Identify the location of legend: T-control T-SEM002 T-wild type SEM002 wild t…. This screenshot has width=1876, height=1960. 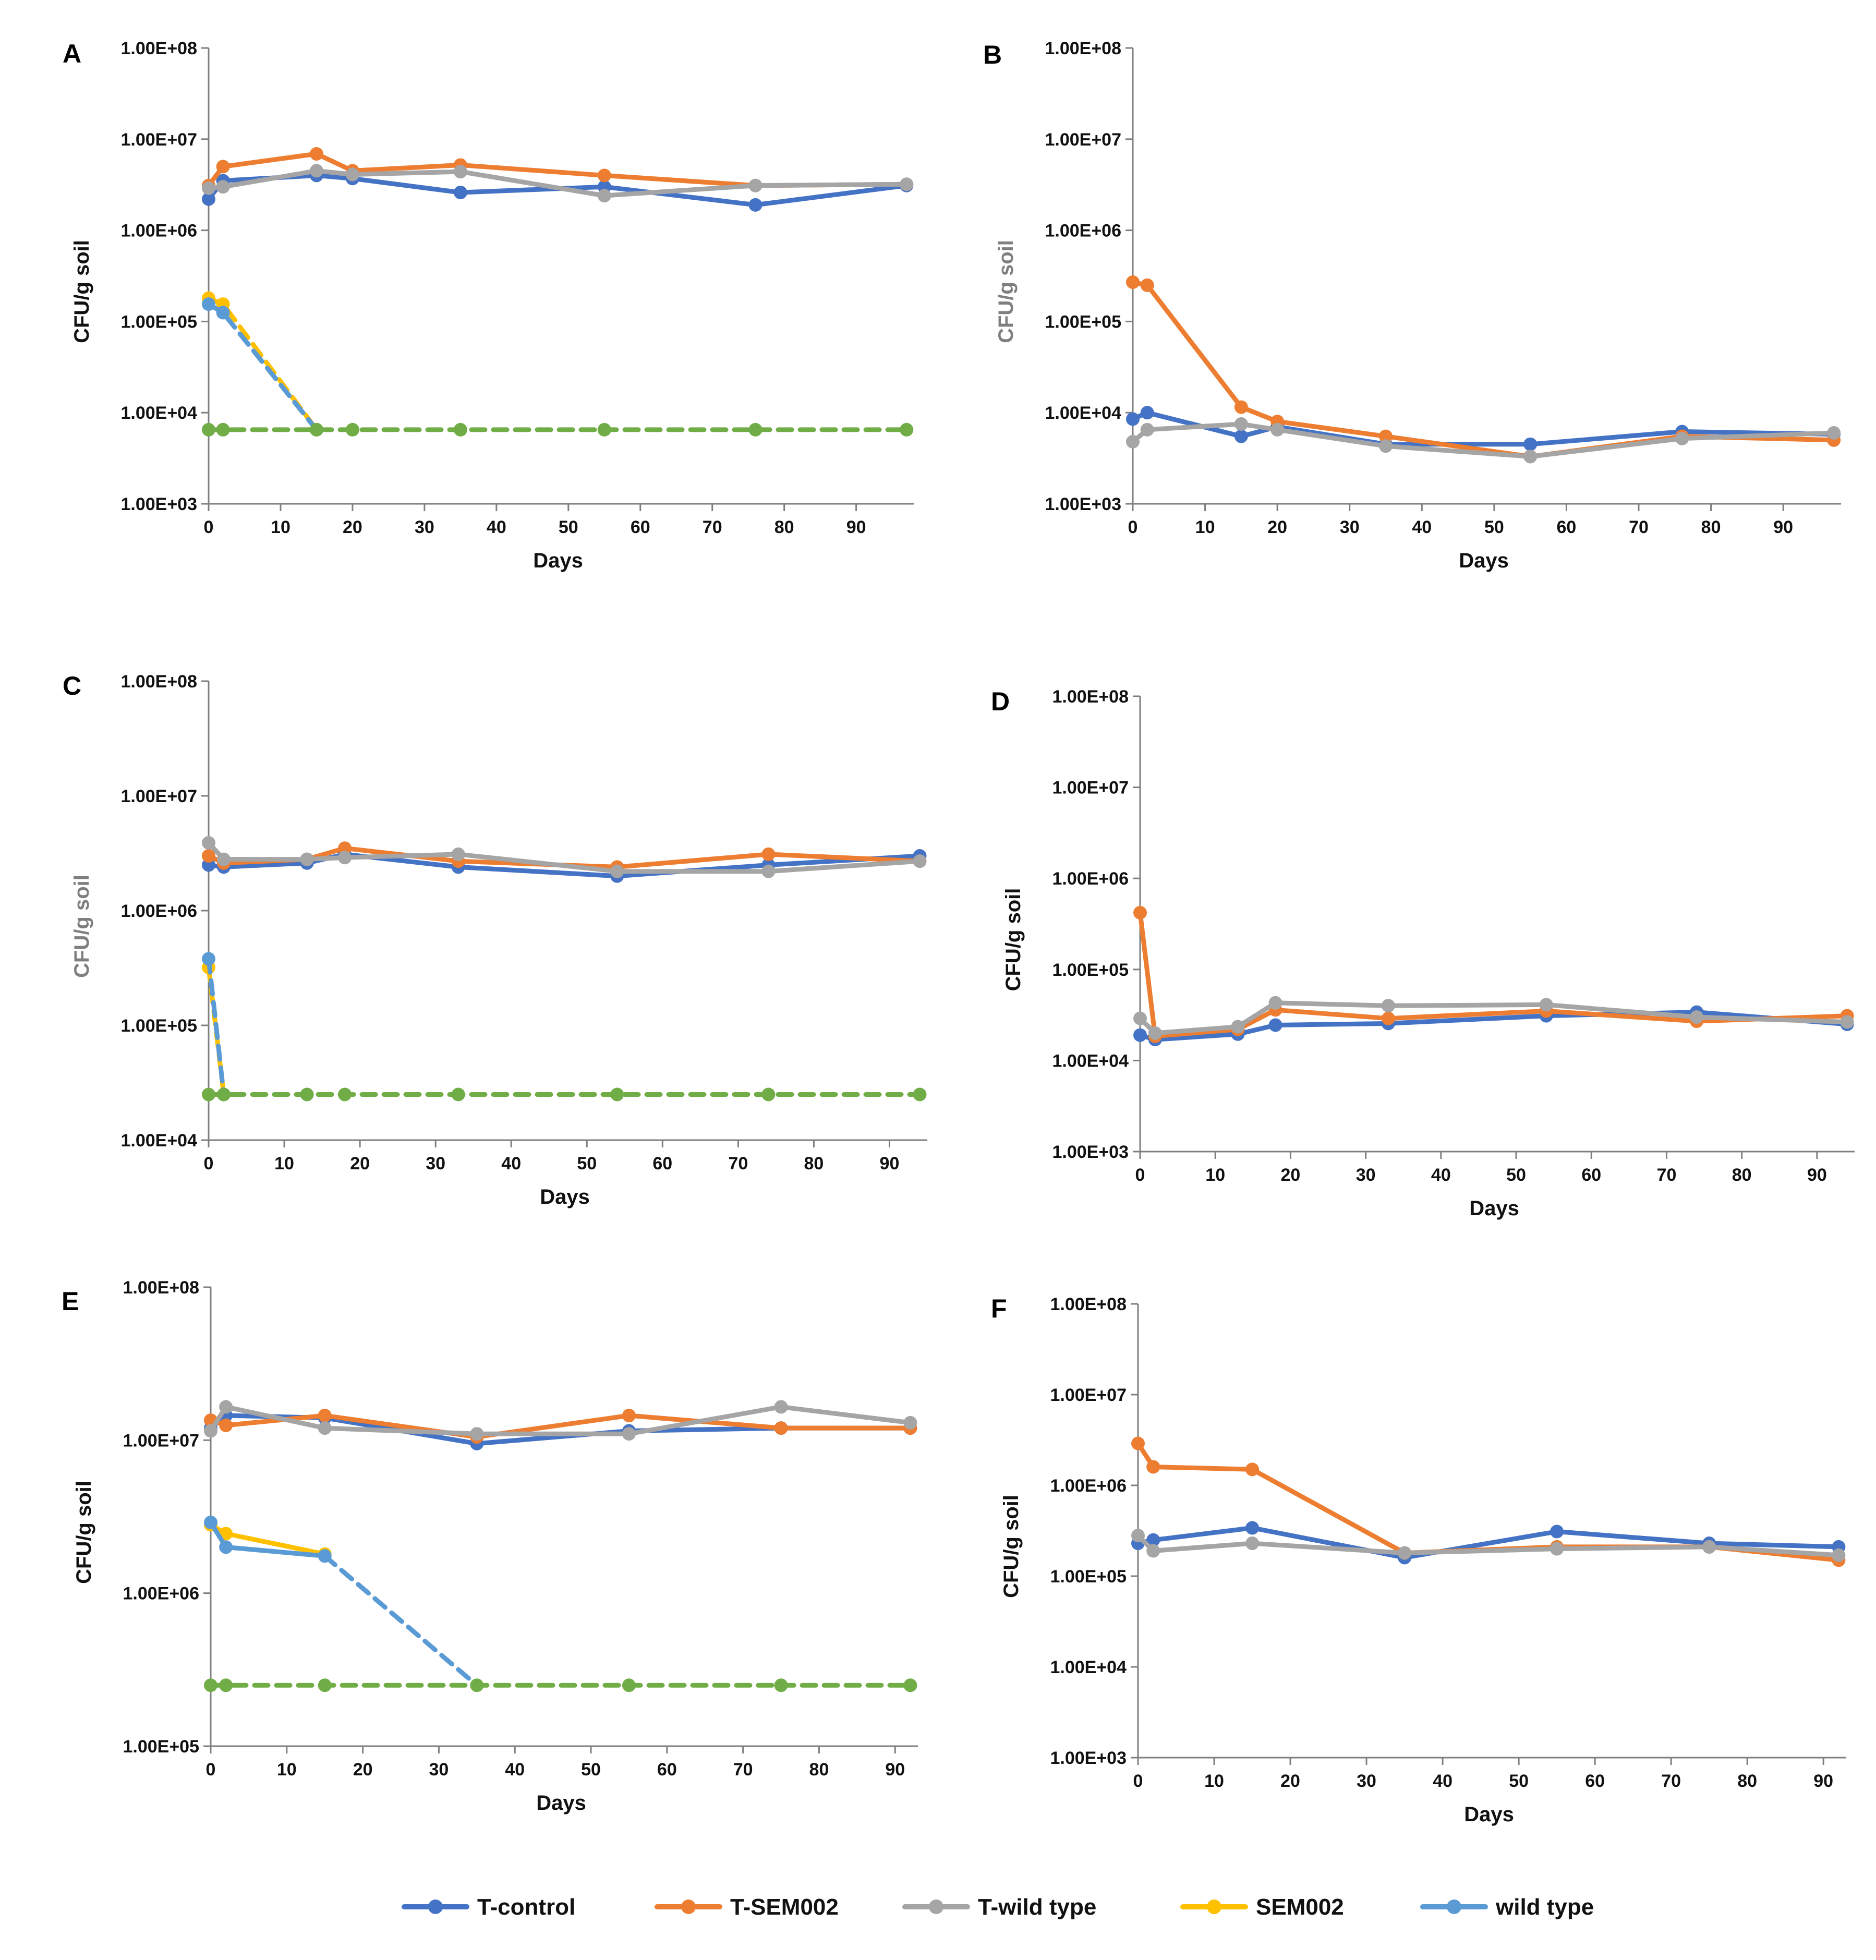
(998, 1907).